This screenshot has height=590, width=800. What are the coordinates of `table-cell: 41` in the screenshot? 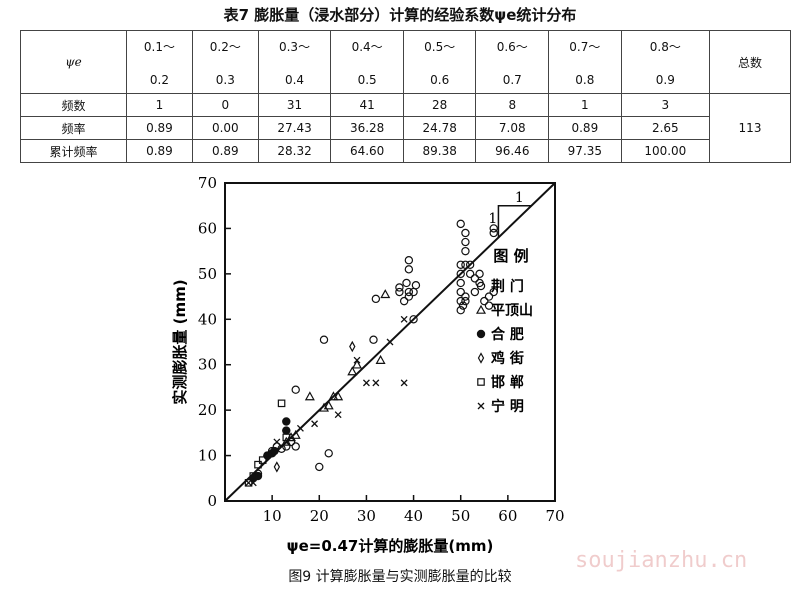 It's located at (367, 105).